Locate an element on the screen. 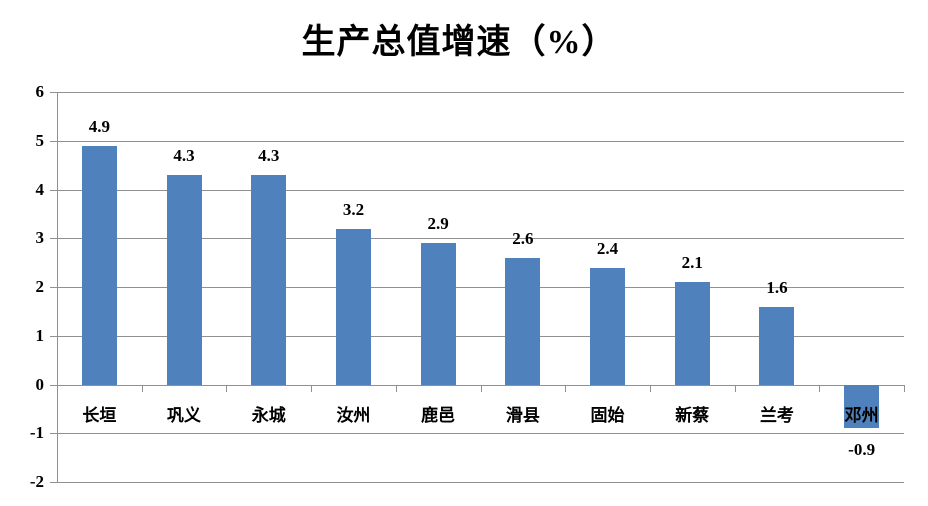 The width and height of the screenshot is (928, 506). y-axis-tick-label: -2 is located at coordinates (36, 481).